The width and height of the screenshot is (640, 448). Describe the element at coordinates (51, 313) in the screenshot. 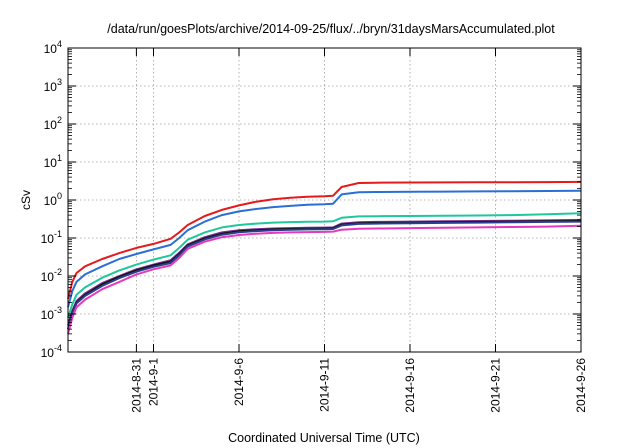

I see `y-tick-label: 10⁻³` at that location.